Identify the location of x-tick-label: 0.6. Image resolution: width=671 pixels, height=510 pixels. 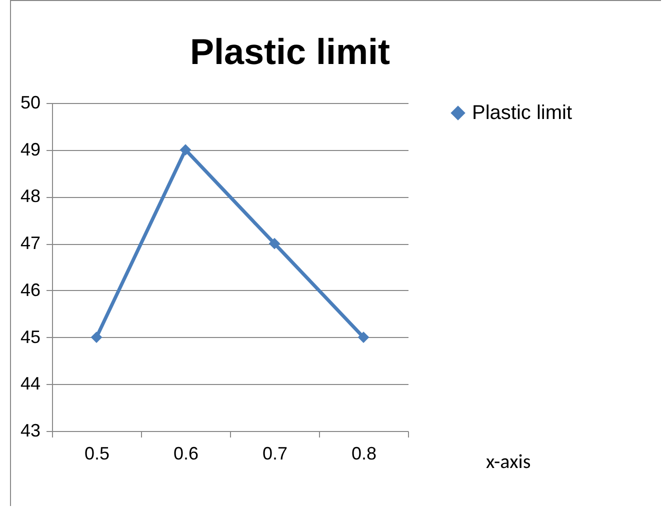
(186, 454).